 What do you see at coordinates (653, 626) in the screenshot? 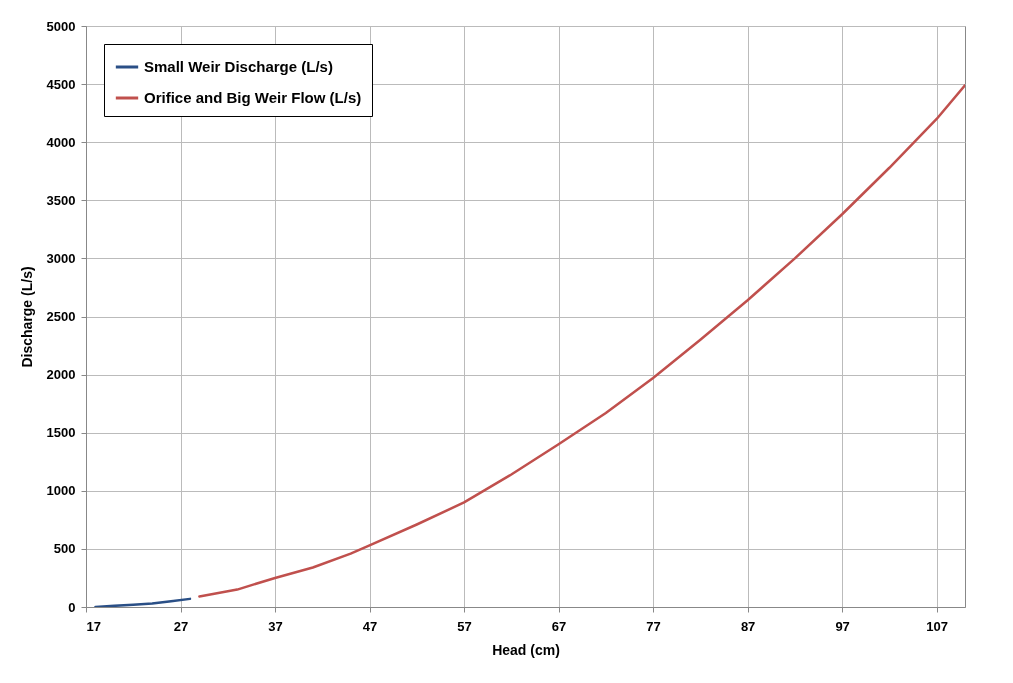
I see `x-tick-label: 77` at bounding box center [653, 626].